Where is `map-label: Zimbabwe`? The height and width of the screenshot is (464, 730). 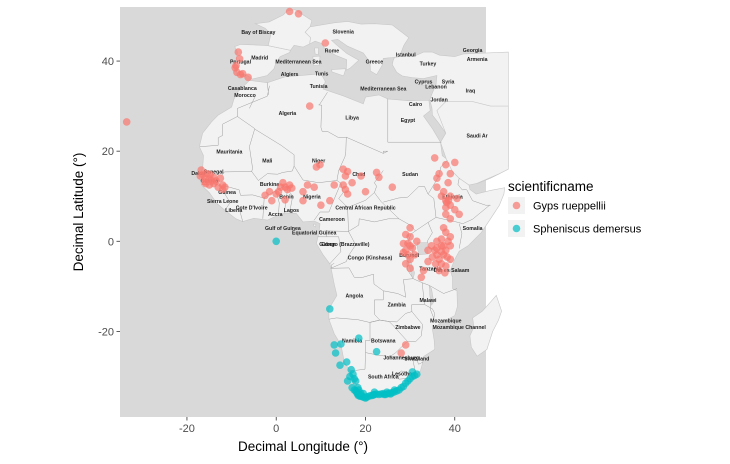
map-label: Zimbabwe is located at coordinates (407, 328).